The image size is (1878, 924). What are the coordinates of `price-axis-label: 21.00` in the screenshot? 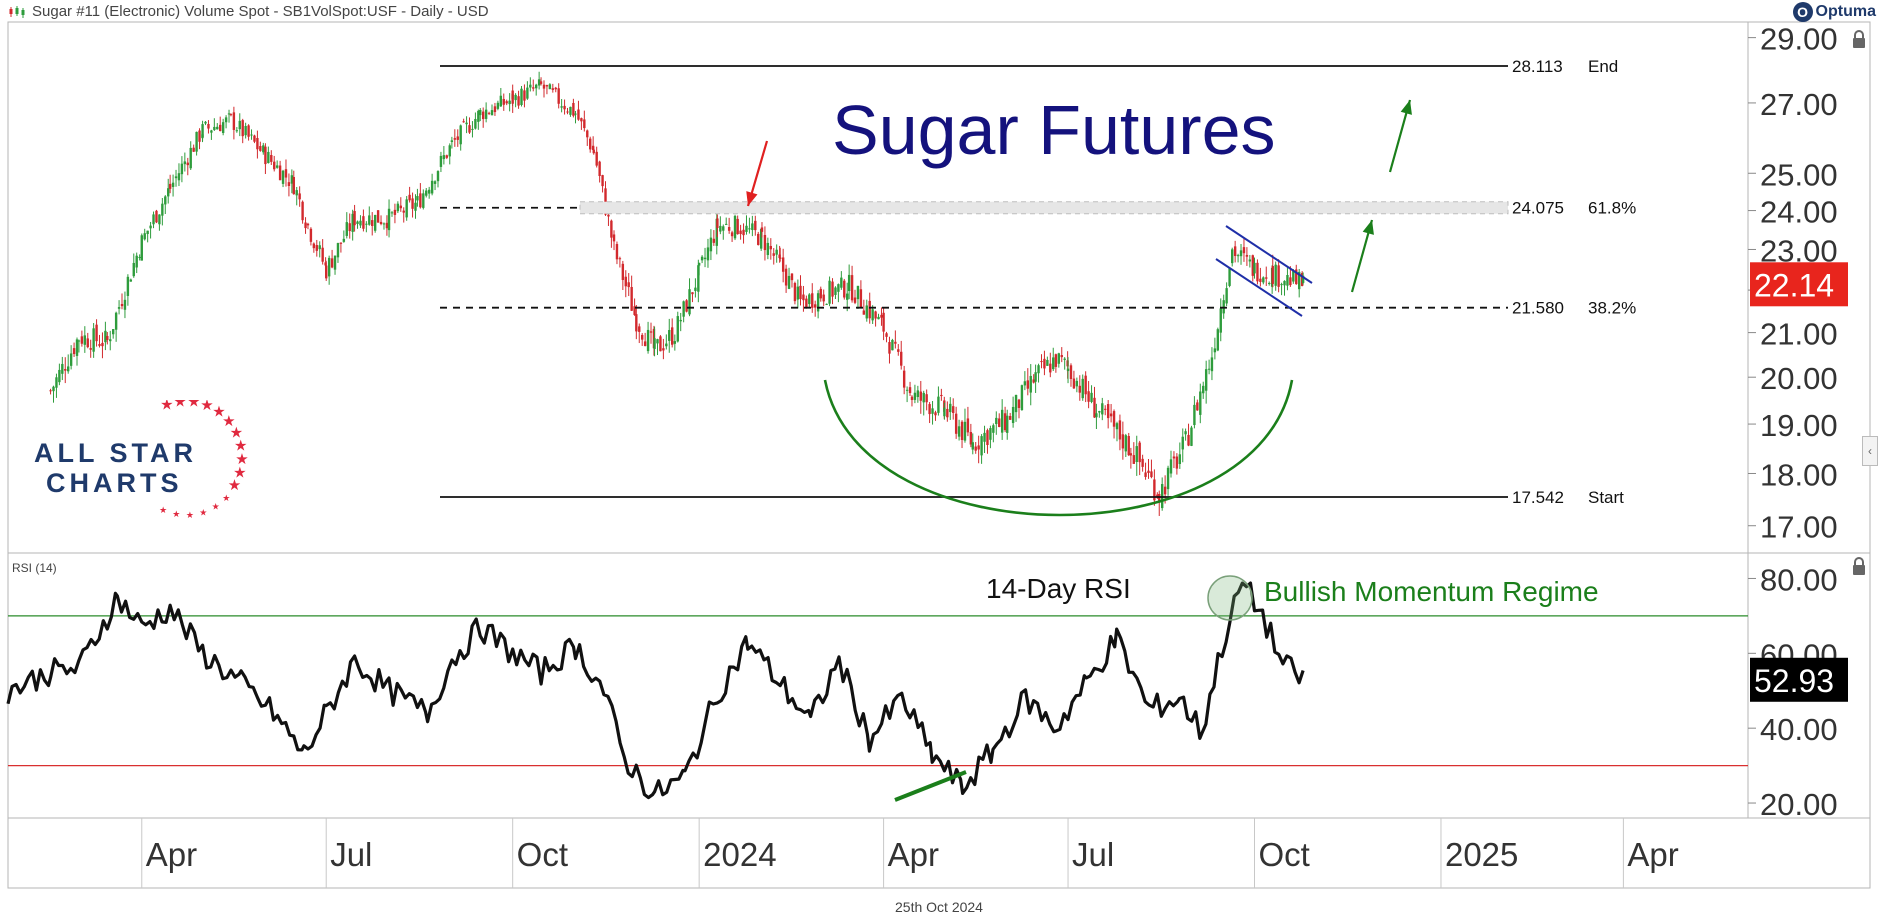 It's located at (1799, 334).